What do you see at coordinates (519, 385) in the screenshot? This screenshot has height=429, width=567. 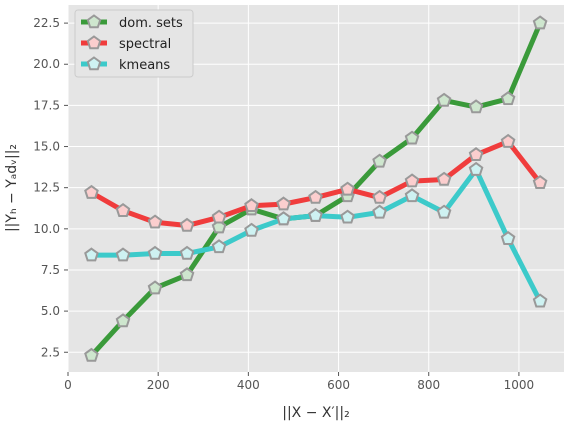 I see `x-tick-label: 1000` at bounding box center [519, 385].